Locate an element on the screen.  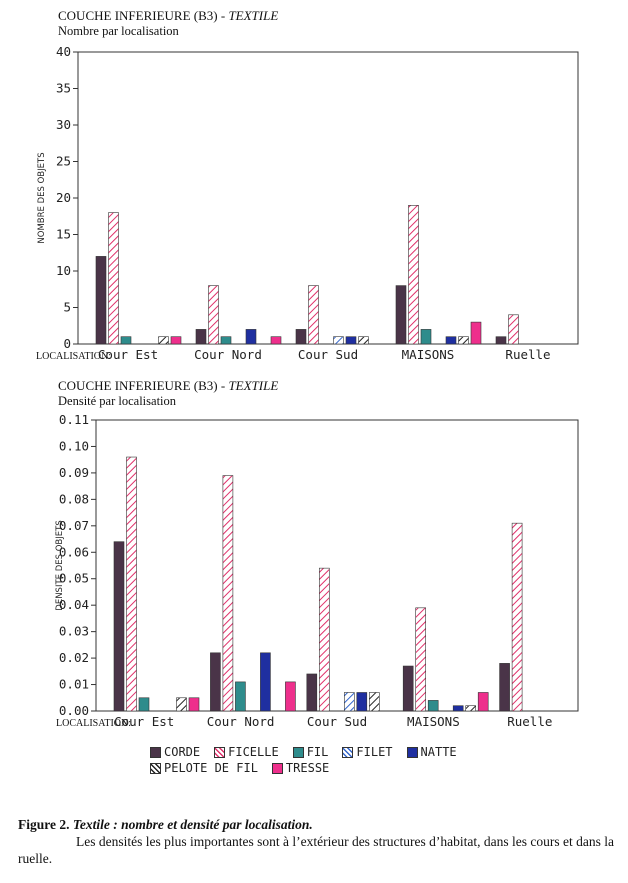
legend-label: NATTE is located at coordinates (438, 752).